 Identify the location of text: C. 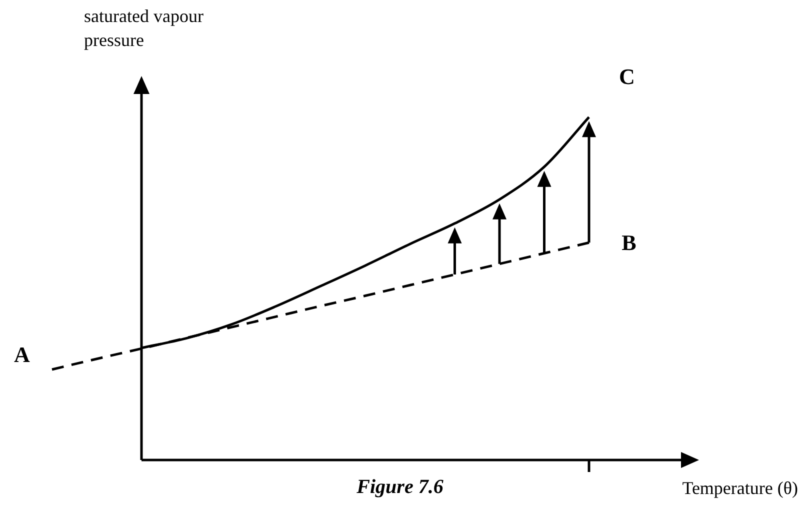
(627, 77).